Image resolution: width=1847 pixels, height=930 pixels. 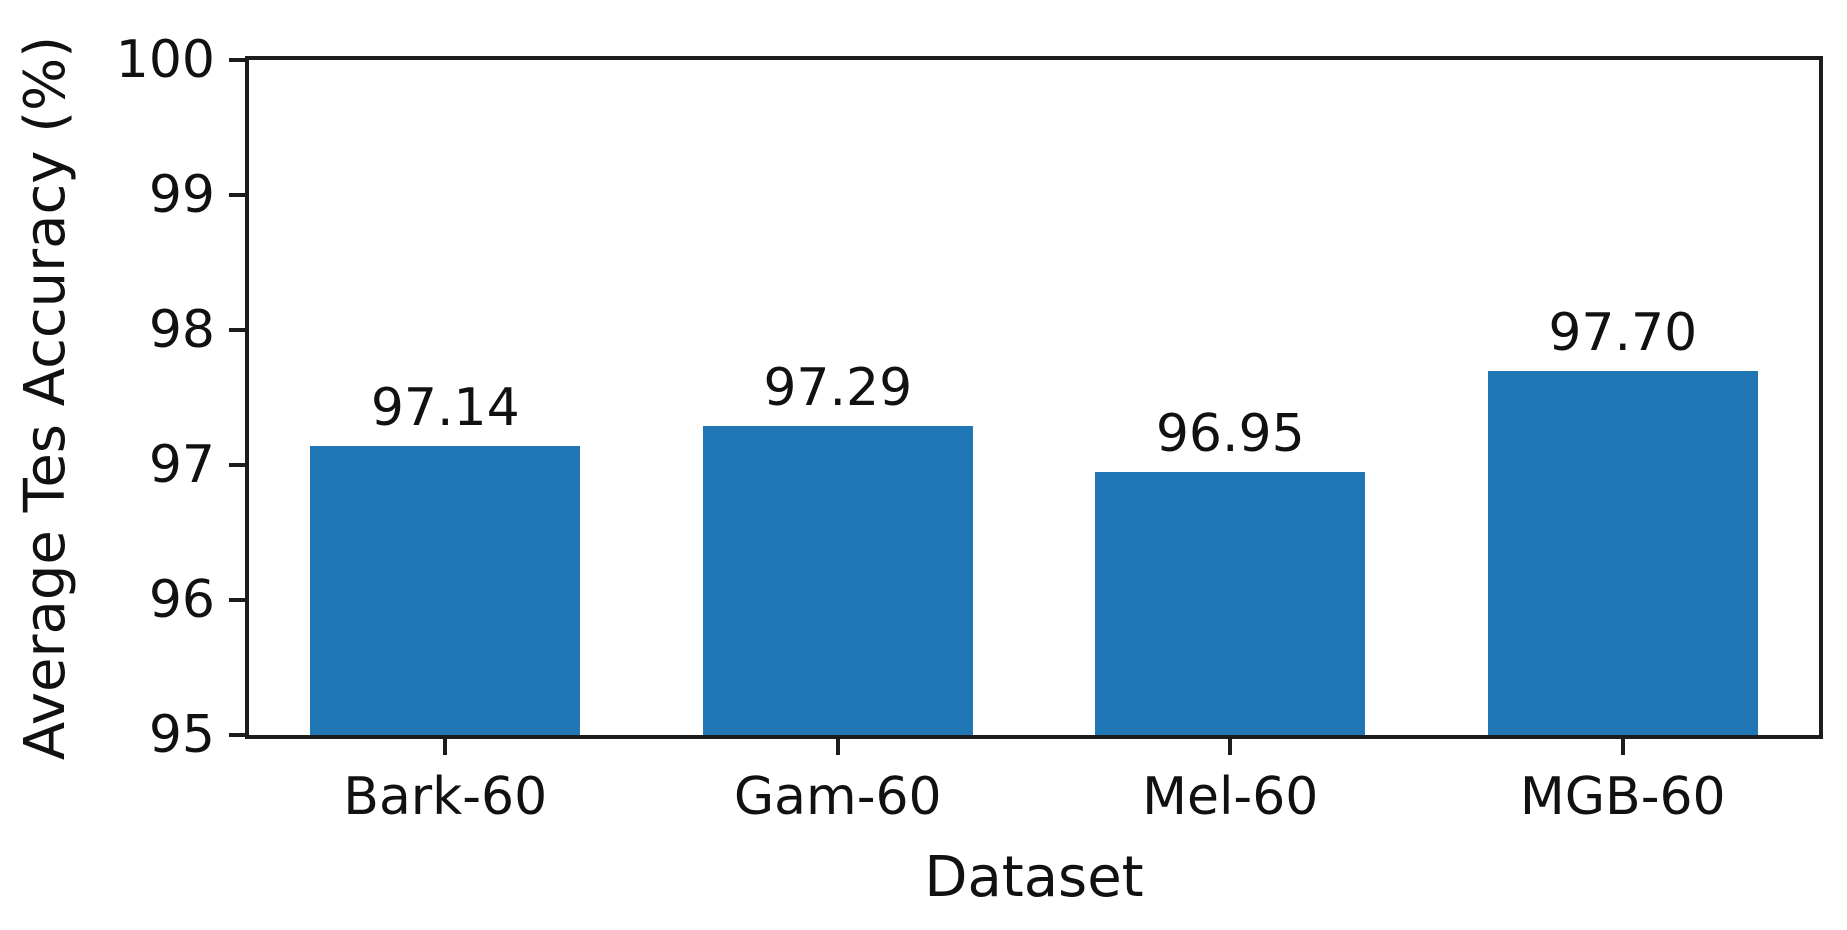 I want to click on x-tick-label: Gam-60, so click(x=837, y=797).